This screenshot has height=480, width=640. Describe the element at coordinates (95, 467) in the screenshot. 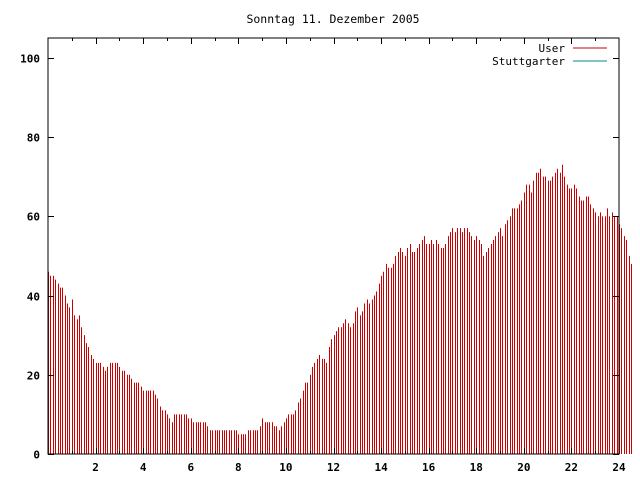

I see `x-tick-label-2: 2` at that location.